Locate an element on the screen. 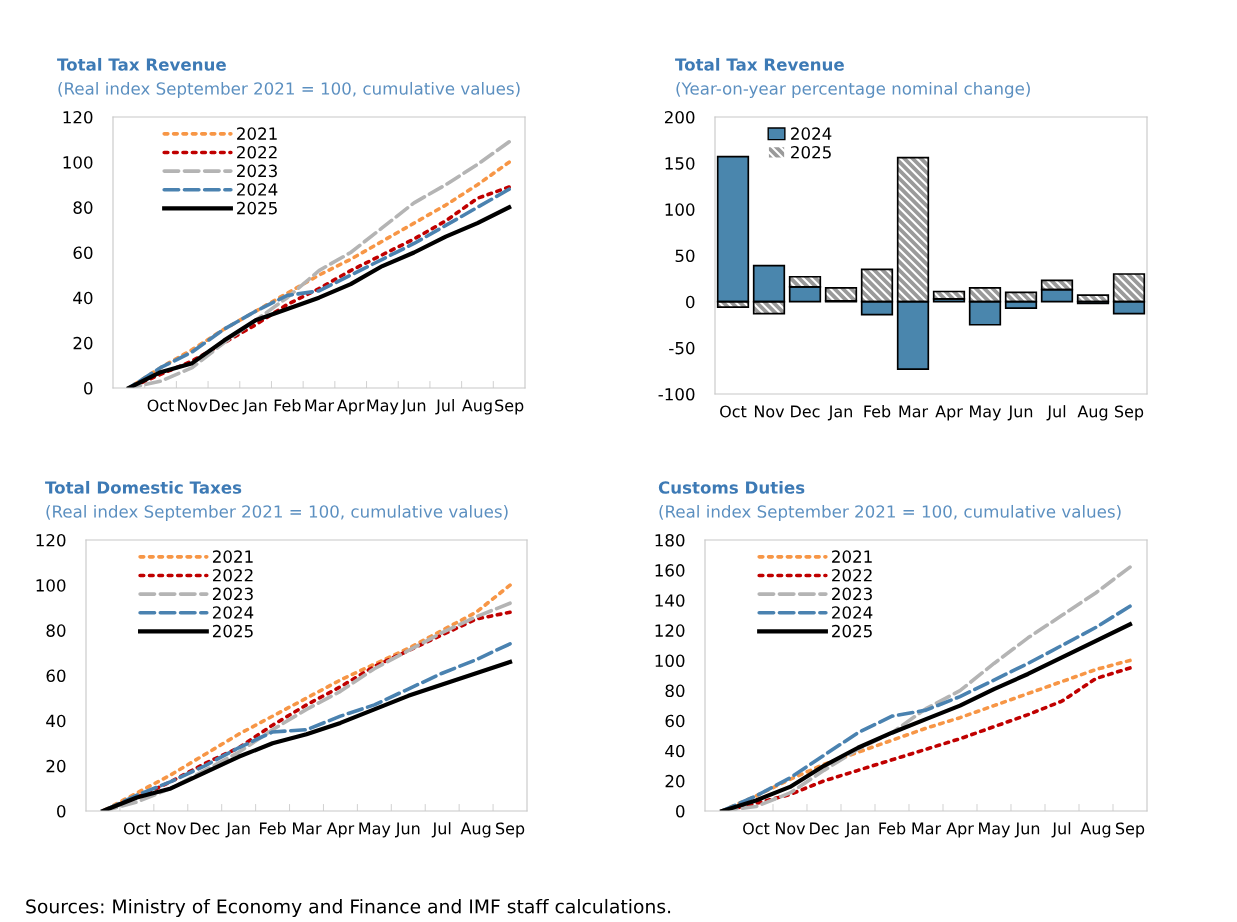 The image size is (1237, 922). chart-title: Customs Duties is located at coordinates (731, 487).